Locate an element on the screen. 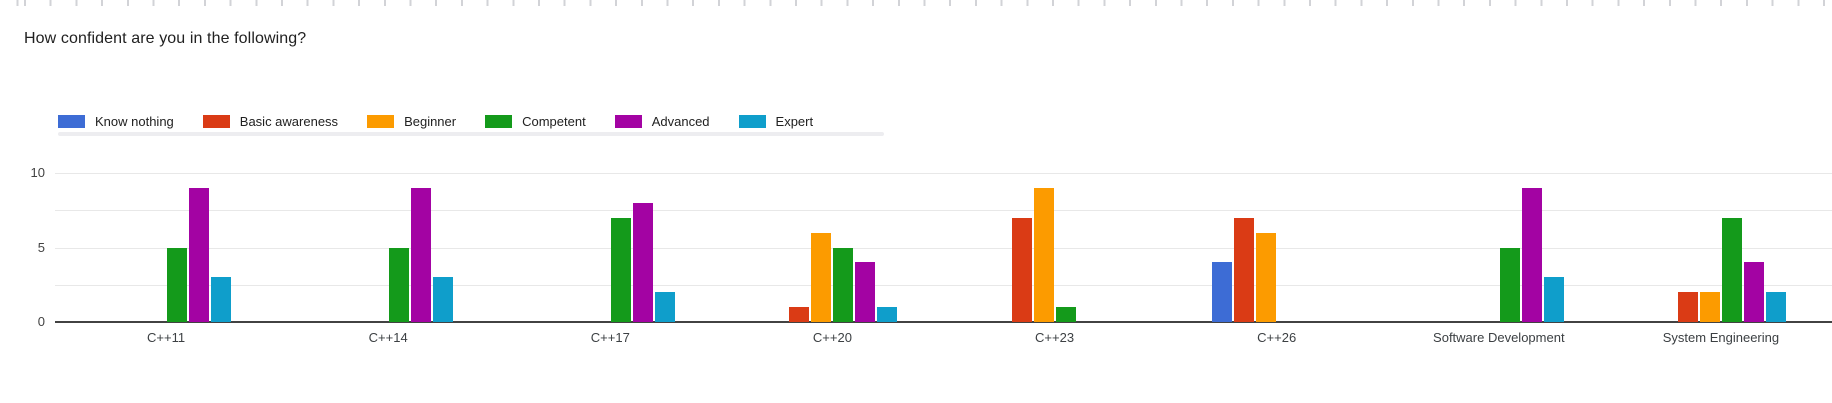 The width and height of the screenshot is (1832, 403). y-axis-tick-label: 5 is located at coordinates (41, 247).